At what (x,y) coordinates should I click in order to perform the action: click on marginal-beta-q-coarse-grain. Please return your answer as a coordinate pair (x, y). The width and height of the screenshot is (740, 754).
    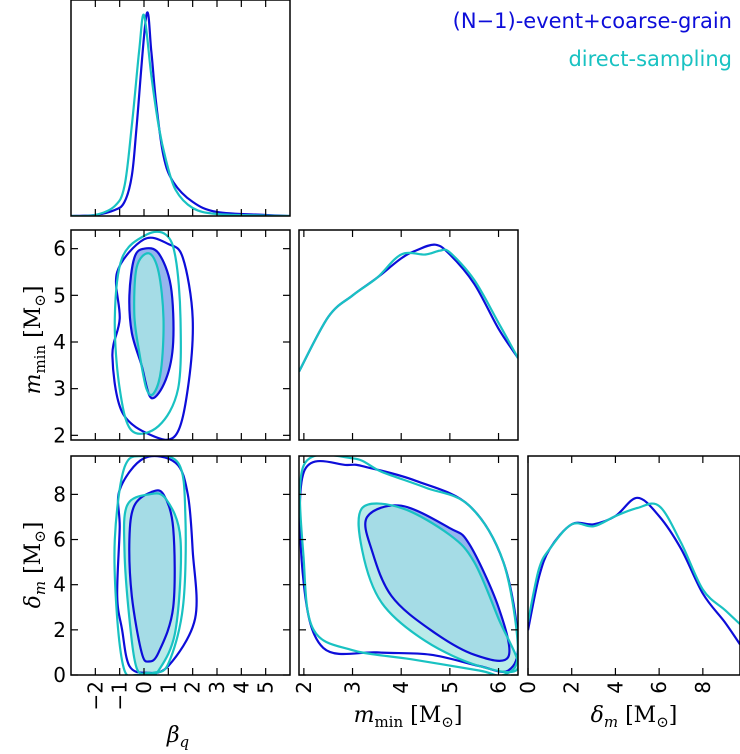
    Looking at the image, I should click on (180, 113).